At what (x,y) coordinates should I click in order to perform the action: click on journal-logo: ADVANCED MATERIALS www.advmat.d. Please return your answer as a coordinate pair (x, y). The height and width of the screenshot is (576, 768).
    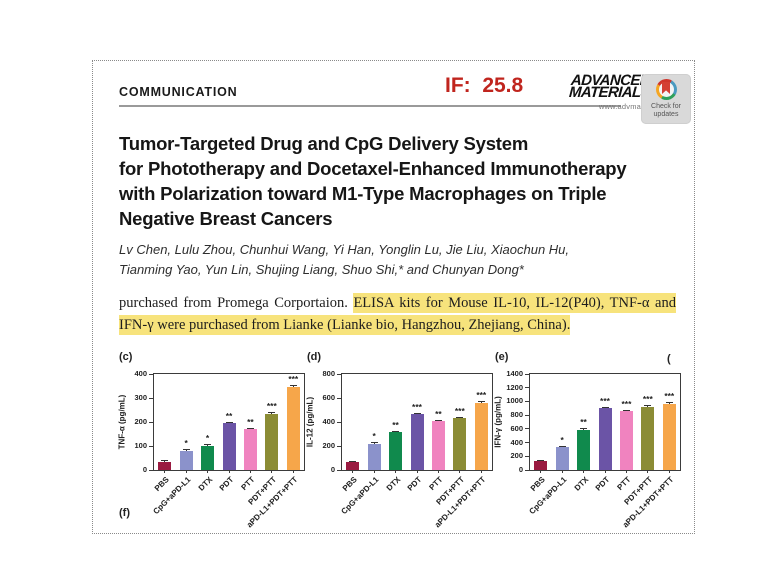
    Looking at the image, I should click on (609, 91).